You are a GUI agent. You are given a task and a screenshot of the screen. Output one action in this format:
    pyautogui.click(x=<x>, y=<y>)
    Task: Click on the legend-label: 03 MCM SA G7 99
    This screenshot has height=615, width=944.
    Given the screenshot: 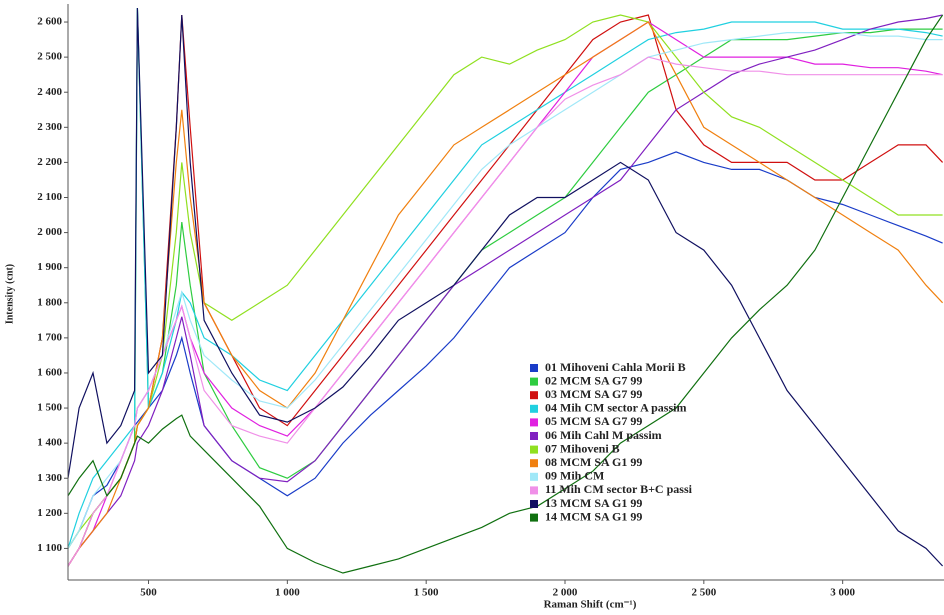 What is the action you would take?
    pyautogui.click(x=593, y=394)
    